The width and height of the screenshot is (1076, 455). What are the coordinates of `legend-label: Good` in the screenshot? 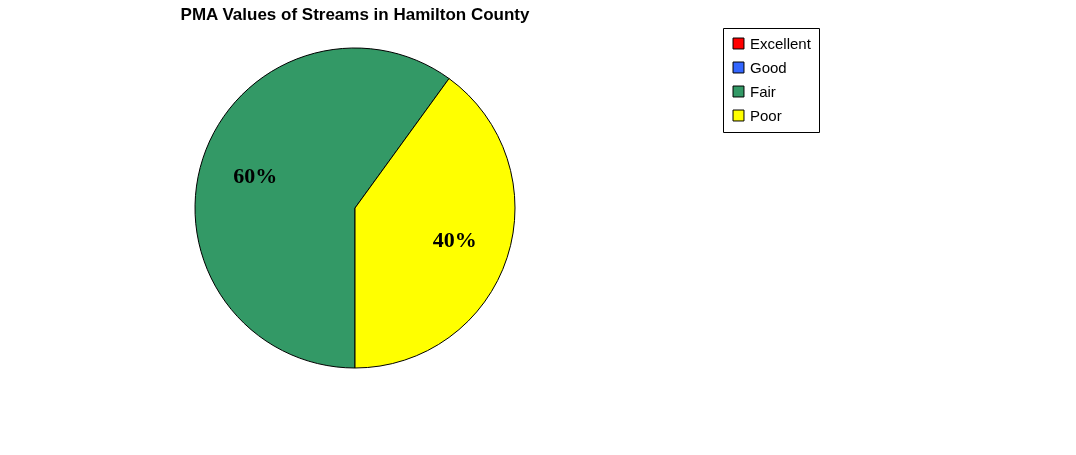 It's located at (768, 67).